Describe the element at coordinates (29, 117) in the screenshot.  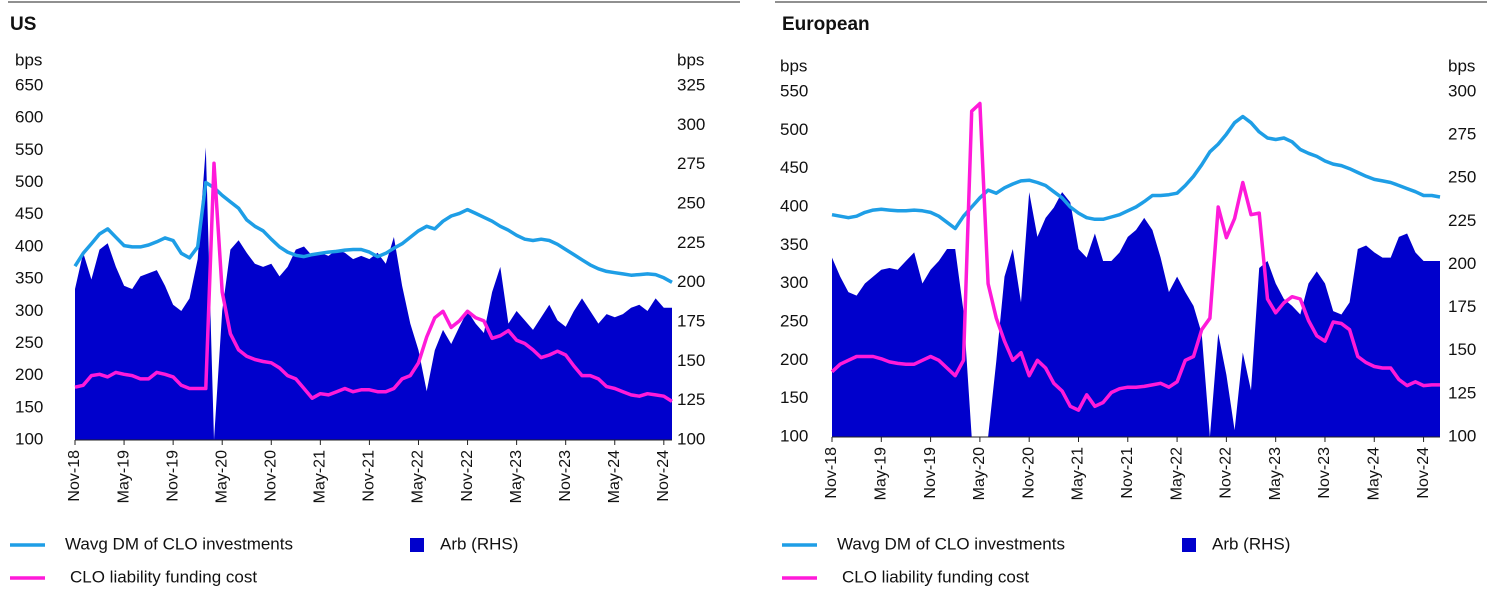
I see `y-tick-label: 600` at that location.